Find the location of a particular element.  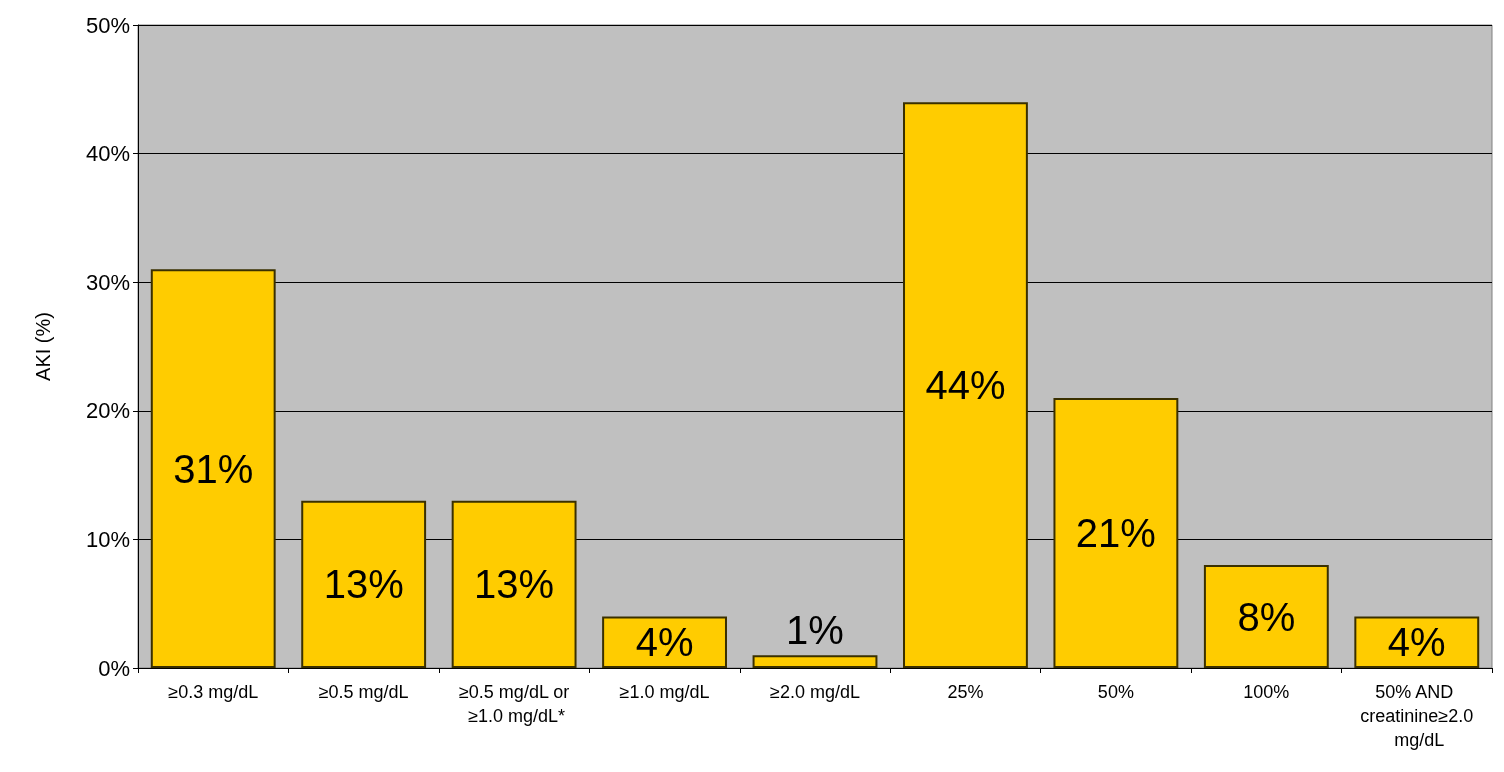

data-label: 21% is located at coordinates (1115, 532).